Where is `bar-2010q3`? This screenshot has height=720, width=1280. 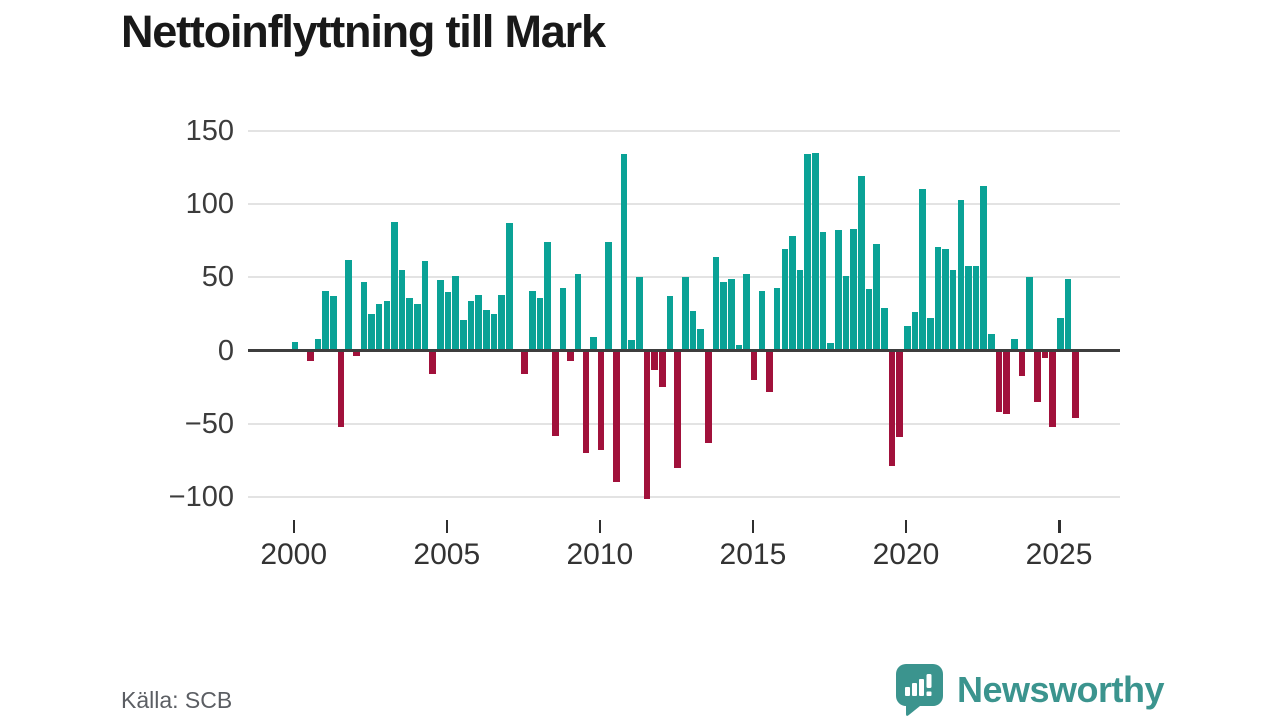
bar-2010q3 is located at coordinates (616, 416).